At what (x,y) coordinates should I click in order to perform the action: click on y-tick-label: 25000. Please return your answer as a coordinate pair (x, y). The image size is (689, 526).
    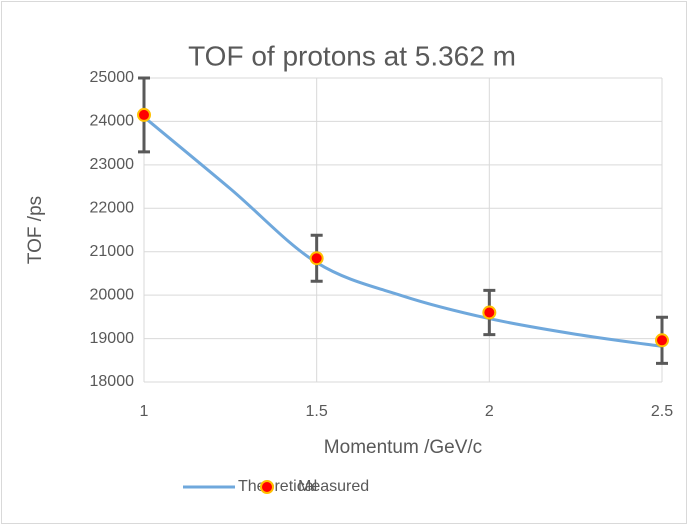
    Looking at the image, I should click on (112, 77).